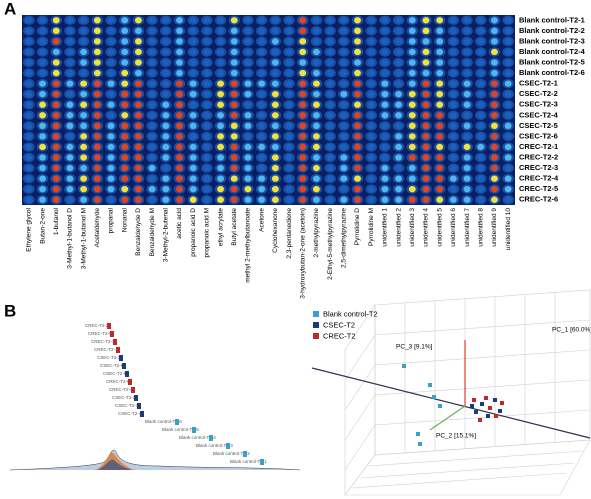  Describe the element at coordinates (330, 244) in the screenshot. I see `column-label: 2-Ethyl-5-methylpyrazine` at that location.